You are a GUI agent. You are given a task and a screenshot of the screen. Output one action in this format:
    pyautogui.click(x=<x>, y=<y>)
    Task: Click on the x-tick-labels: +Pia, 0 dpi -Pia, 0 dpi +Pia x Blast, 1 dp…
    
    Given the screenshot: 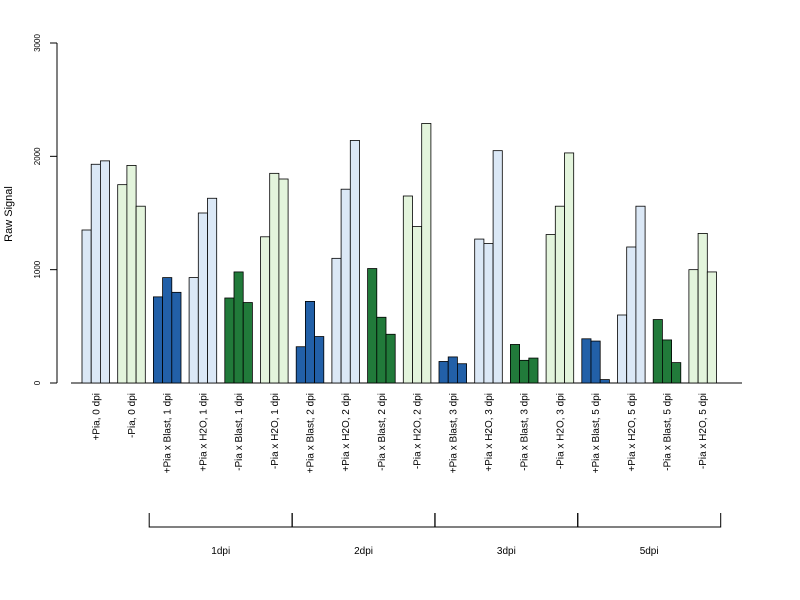 What is the action you would take?
    pyautogui.click(x=400, y=433)
    